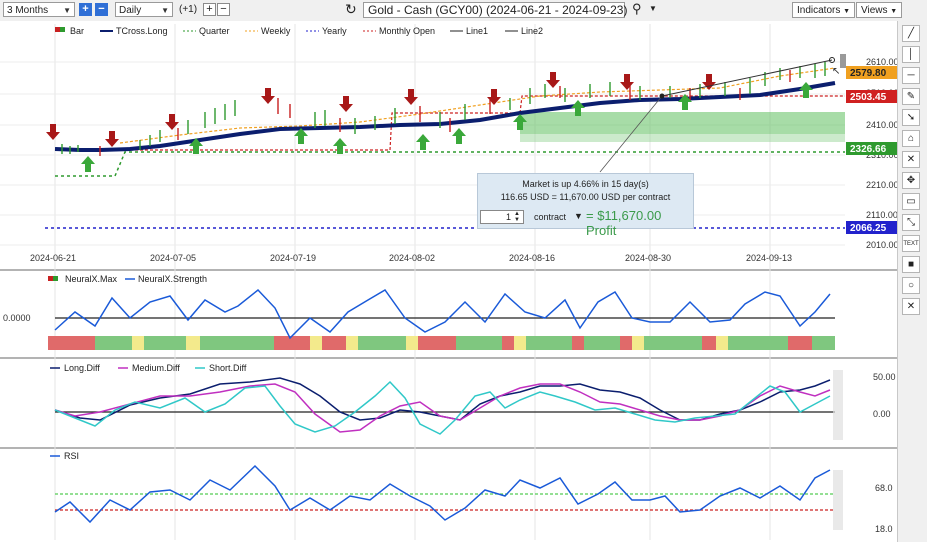 This screenshot has height=542, width=927. Describe the element at coordinates (441, 343) in the screenshot. I see `neuralx-max-band` at that location.